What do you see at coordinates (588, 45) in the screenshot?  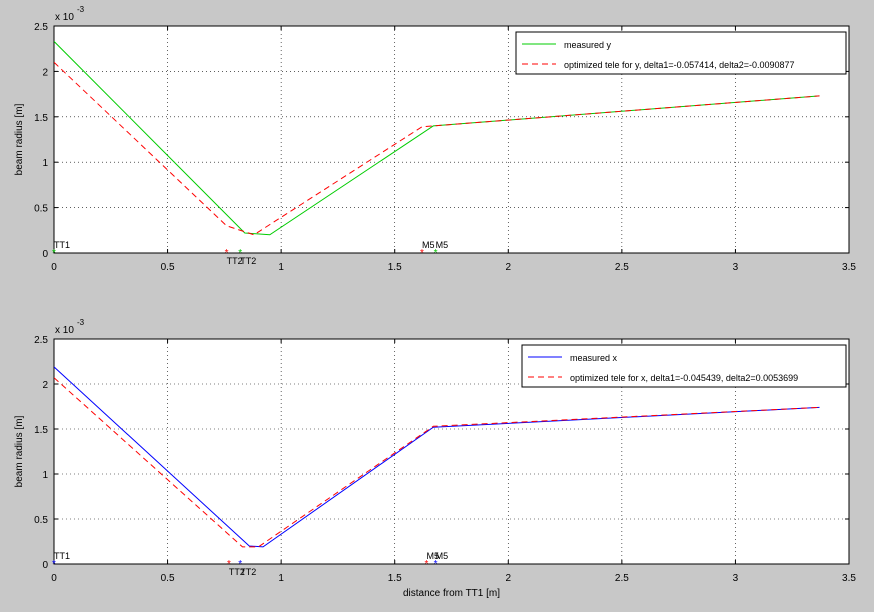 I see `legend-entry-label: measured y` at bounding box center [588, 45].